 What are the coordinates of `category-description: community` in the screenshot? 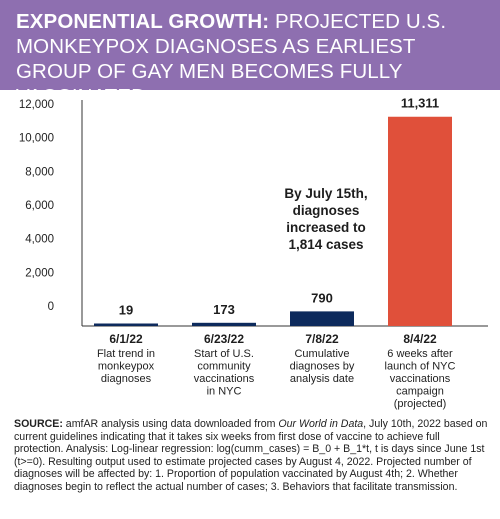 It's located at (224, 367).